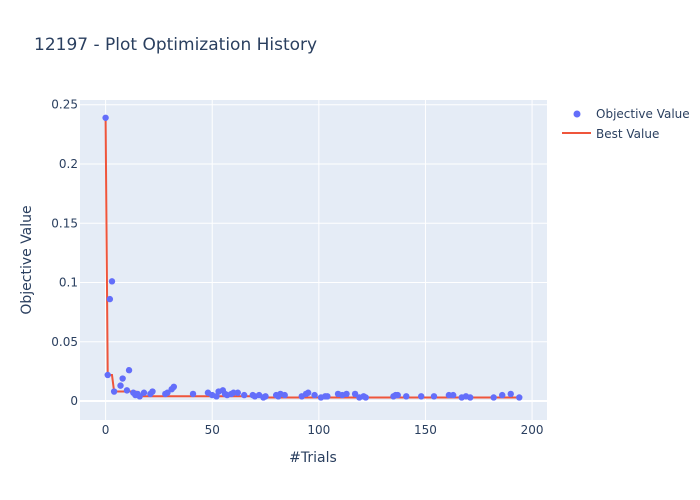 This screenshot has width=700, height=500. I want to click on y-tick-label: 0.2, so click(68, 164).